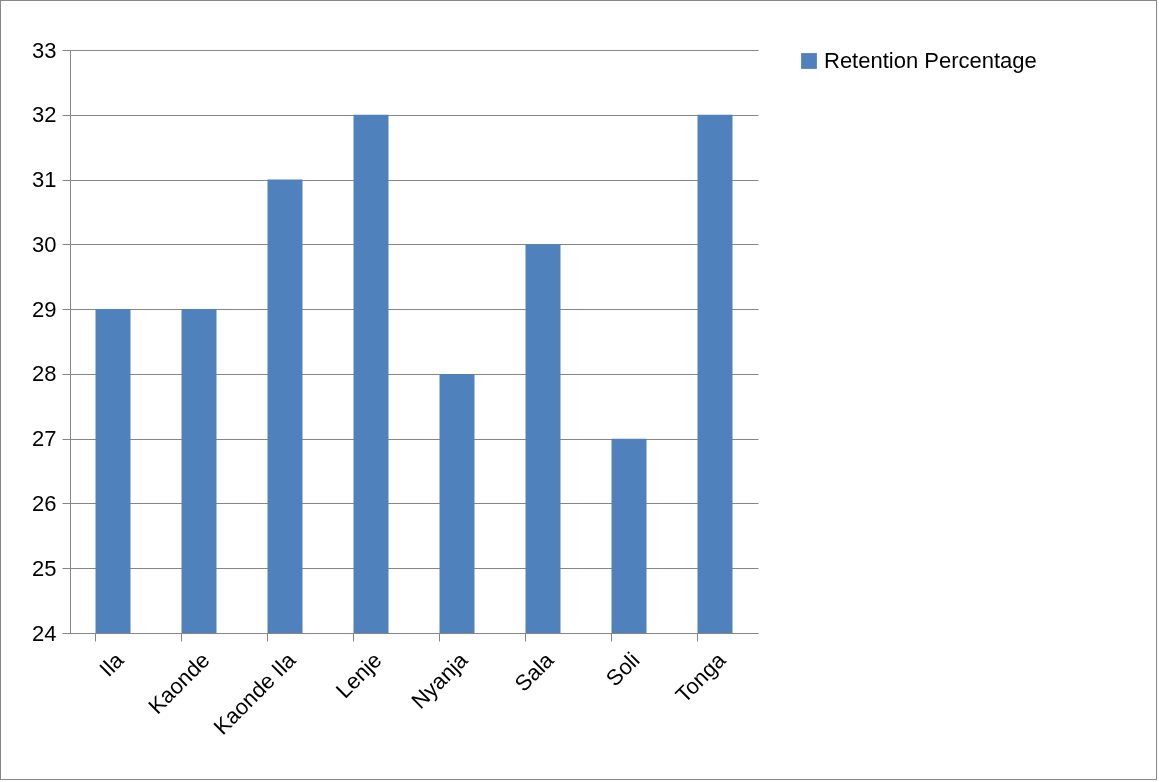 The height and width of the screenshot is (782, 1159). What do you see at coordinates (534, 671) in the screenshot?
I see `x-tick-label: Sala` at bounding box center [534, 671].